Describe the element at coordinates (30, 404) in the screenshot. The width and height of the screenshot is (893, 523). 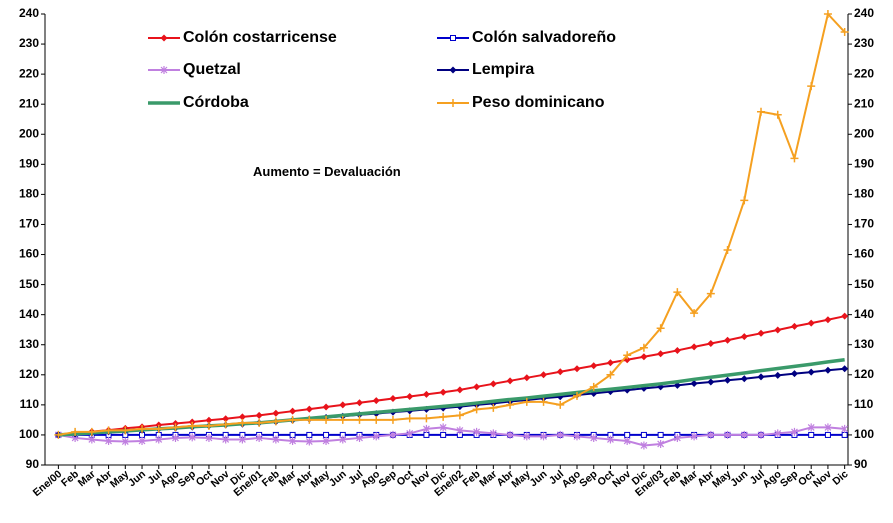
I see `y-tick-label: 110` at that location.